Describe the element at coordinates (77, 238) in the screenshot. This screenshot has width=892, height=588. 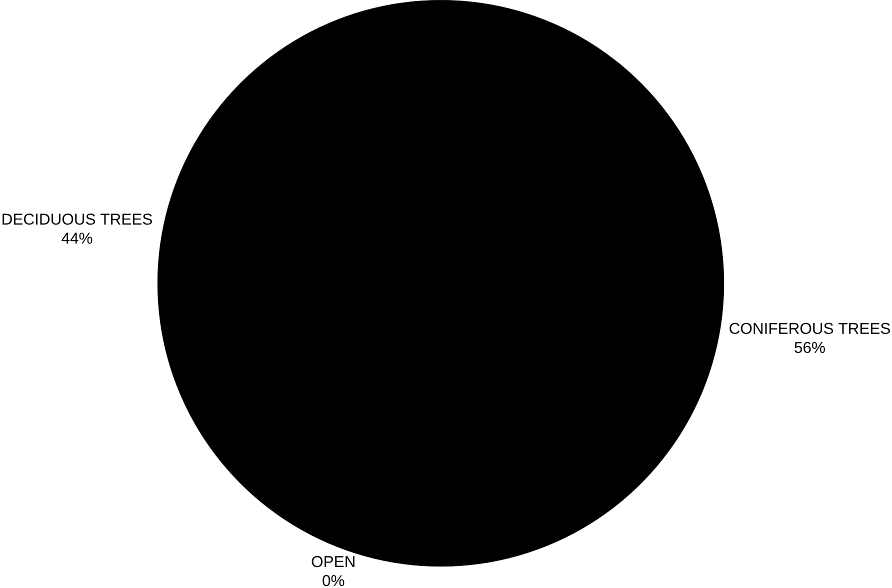
I see `data-label: 44%` at that location.